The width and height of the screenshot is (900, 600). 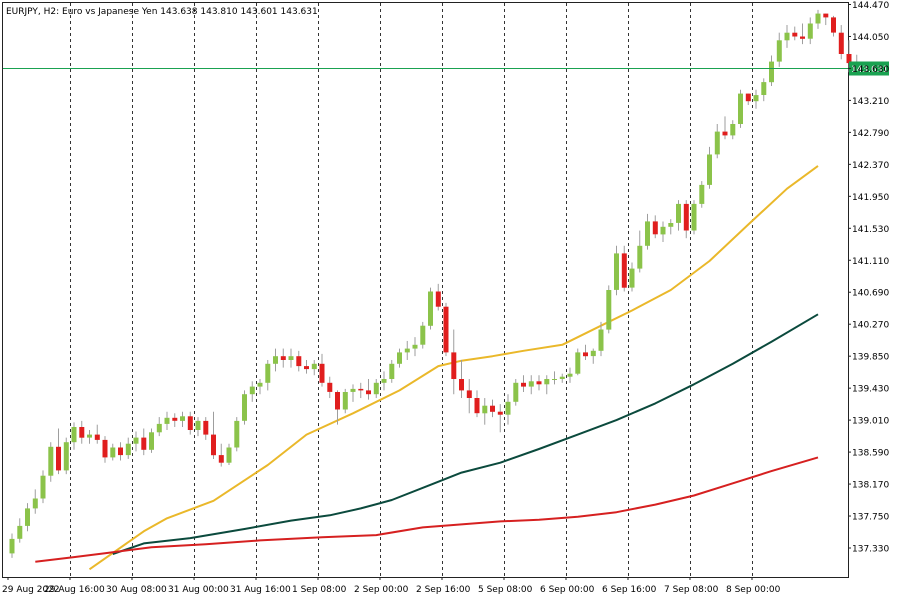 What do you see at coordinates (870, 102) in the screenshot?
I see `y-tick-label: 143.210` at bounding box center [870, 102].